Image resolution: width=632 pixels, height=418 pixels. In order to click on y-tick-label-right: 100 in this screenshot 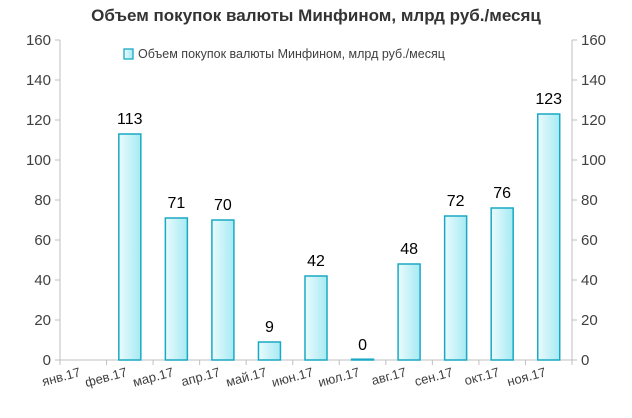, I will do `click(593, 160)`.